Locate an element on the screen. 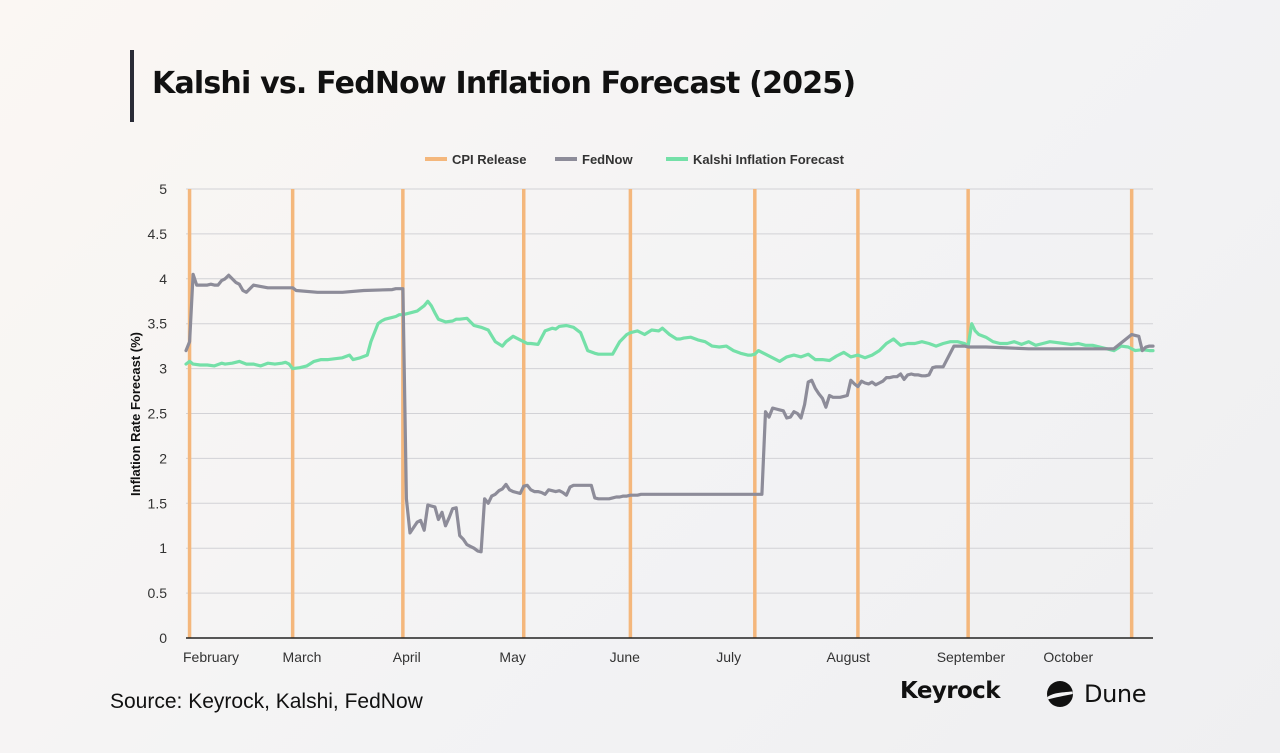 The height and width of the screenshot is (753, 1280). y-axis-label: Inflation Rate Forecast (%) is located at coordinates (135, 414).